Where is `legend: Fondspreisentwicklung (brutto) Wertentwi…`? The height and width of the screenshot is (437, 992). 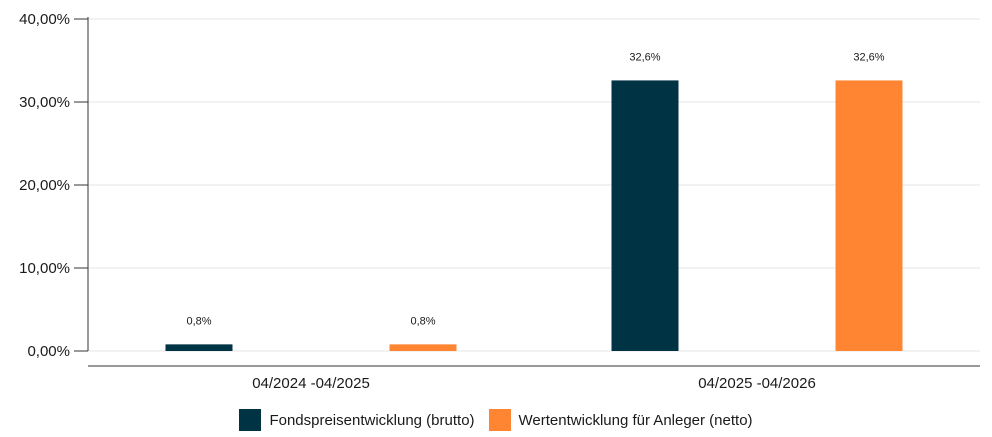 legend: Fondspreisentwicklung (brutto) Wertentwi… is located at coordinates (496, 420).